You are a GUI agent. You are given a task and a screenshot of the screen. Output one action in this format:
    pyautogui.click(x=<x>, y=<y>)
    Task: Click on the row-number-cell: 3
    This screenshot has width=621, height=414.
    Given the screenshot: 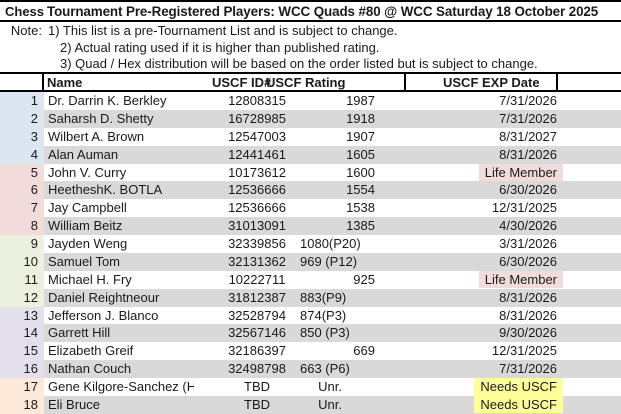 What is the action you would take?
    pyautogui.click(x=22, y=136)
    